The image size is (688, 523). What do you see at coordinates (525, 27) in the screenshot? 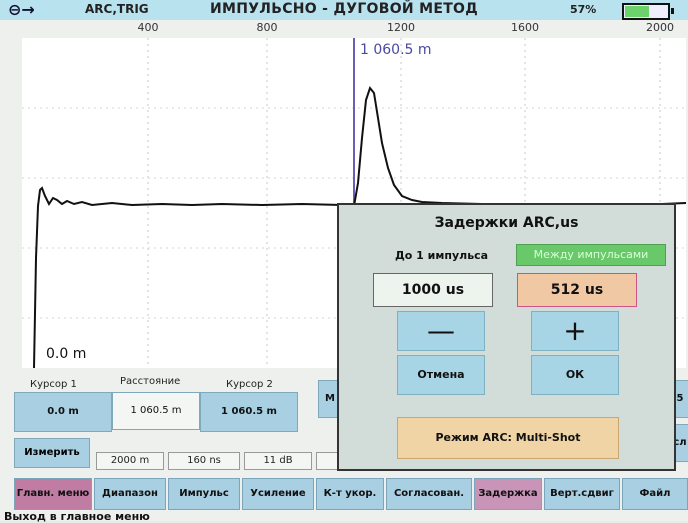
I see `x-tick-label: 1600` at bounding box center [525, 27].